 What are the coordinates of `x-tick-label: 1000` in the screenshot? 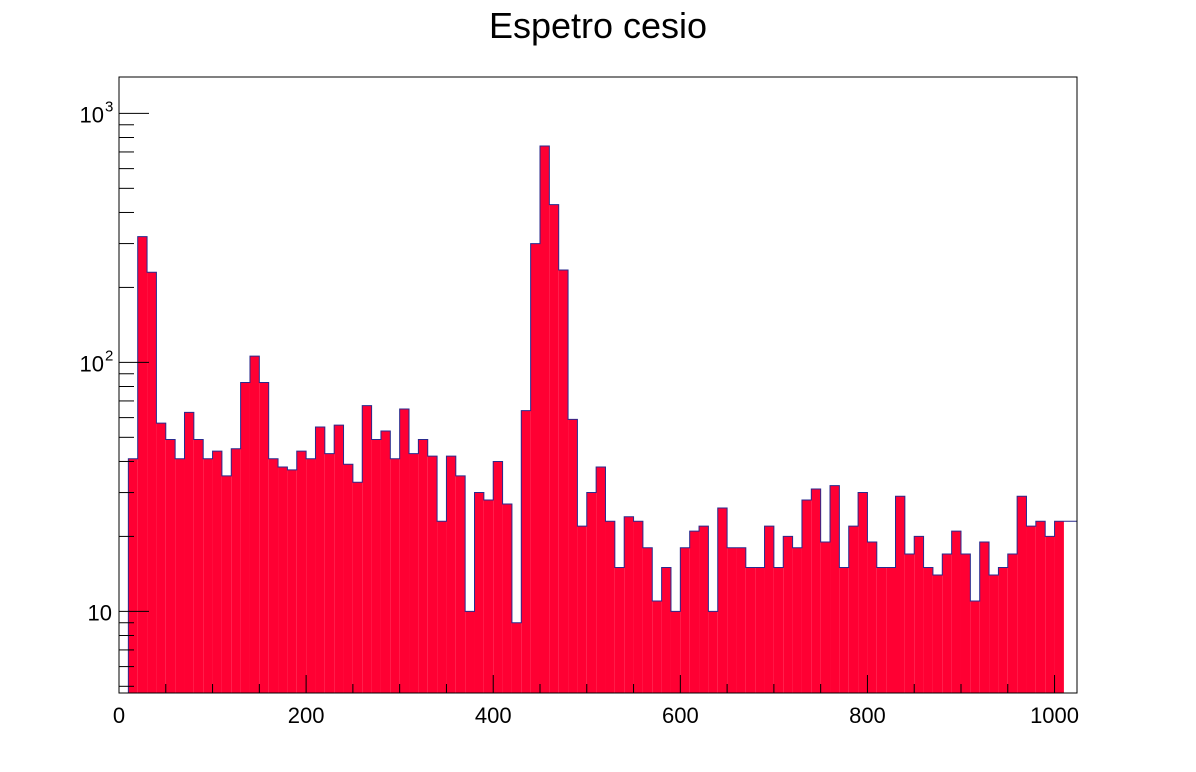 It's located at (1054, 715).